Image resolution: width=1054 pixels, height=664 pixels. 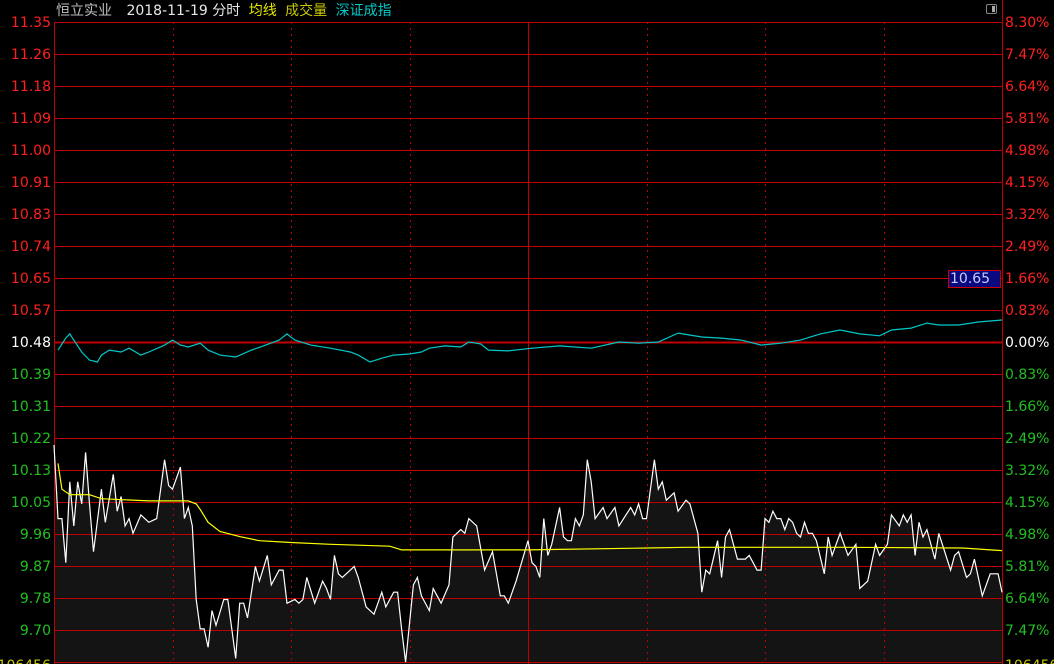 I want to click on left-tick-label: 11.35, so click(x=31, y=23).